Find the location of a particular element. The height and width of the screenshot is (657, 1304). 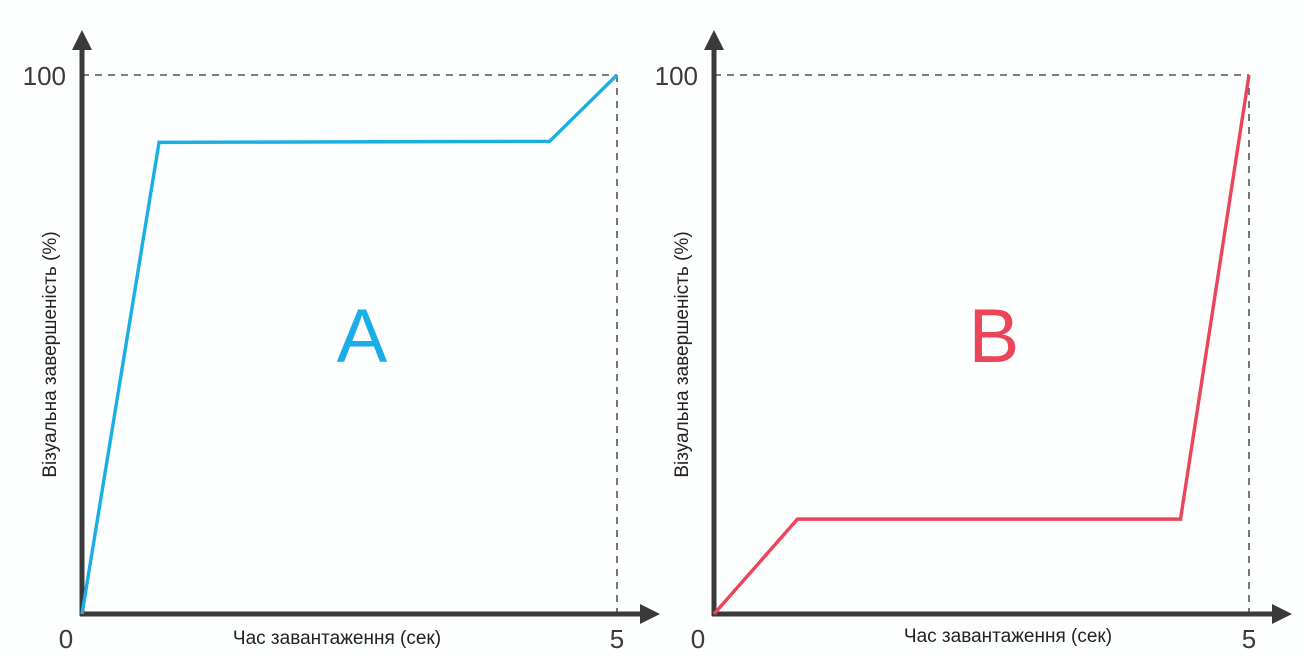

panel-label: A is located at coordinates (362, 336).